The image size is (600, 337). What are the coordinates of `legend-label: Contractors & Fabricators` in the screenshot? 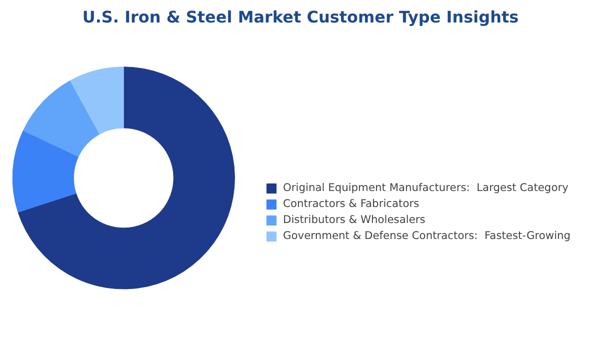 It's located at (351, 203).